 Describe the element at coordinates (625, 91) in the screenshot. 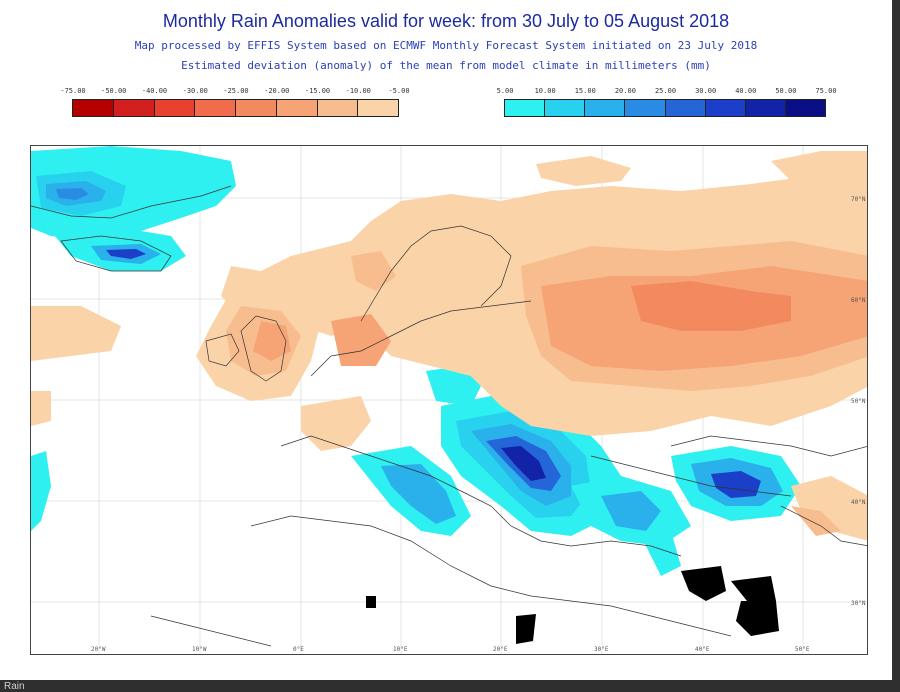

I see `legend-tick-label: 20.00` at that location.